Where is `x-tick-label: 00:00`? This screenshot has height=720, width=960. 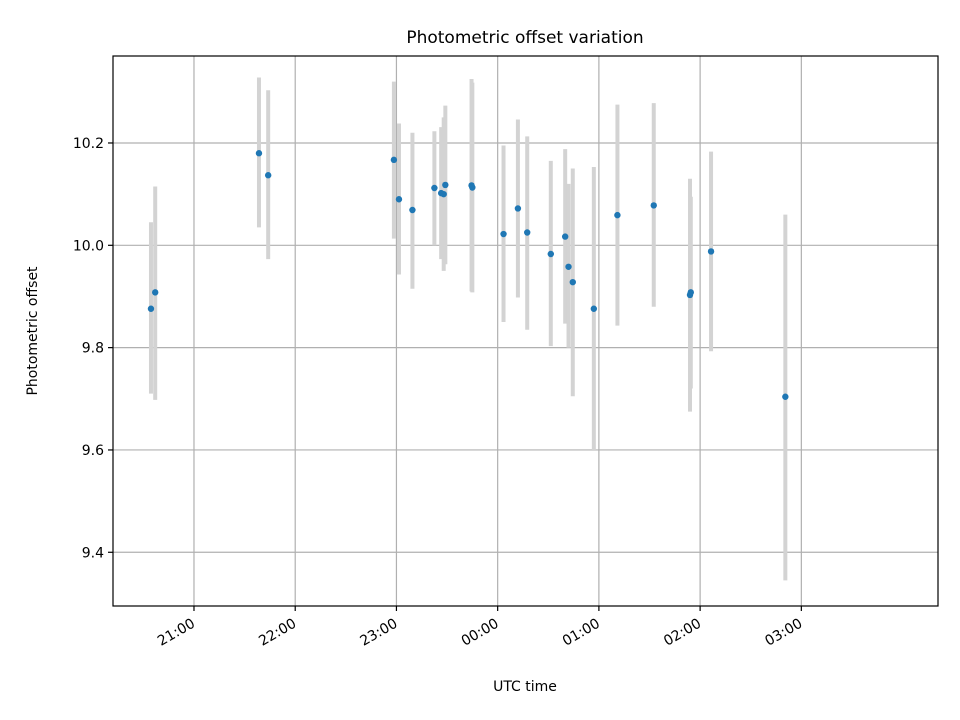
x-tick-label: 00:00 is located at coordinates (480, 633).